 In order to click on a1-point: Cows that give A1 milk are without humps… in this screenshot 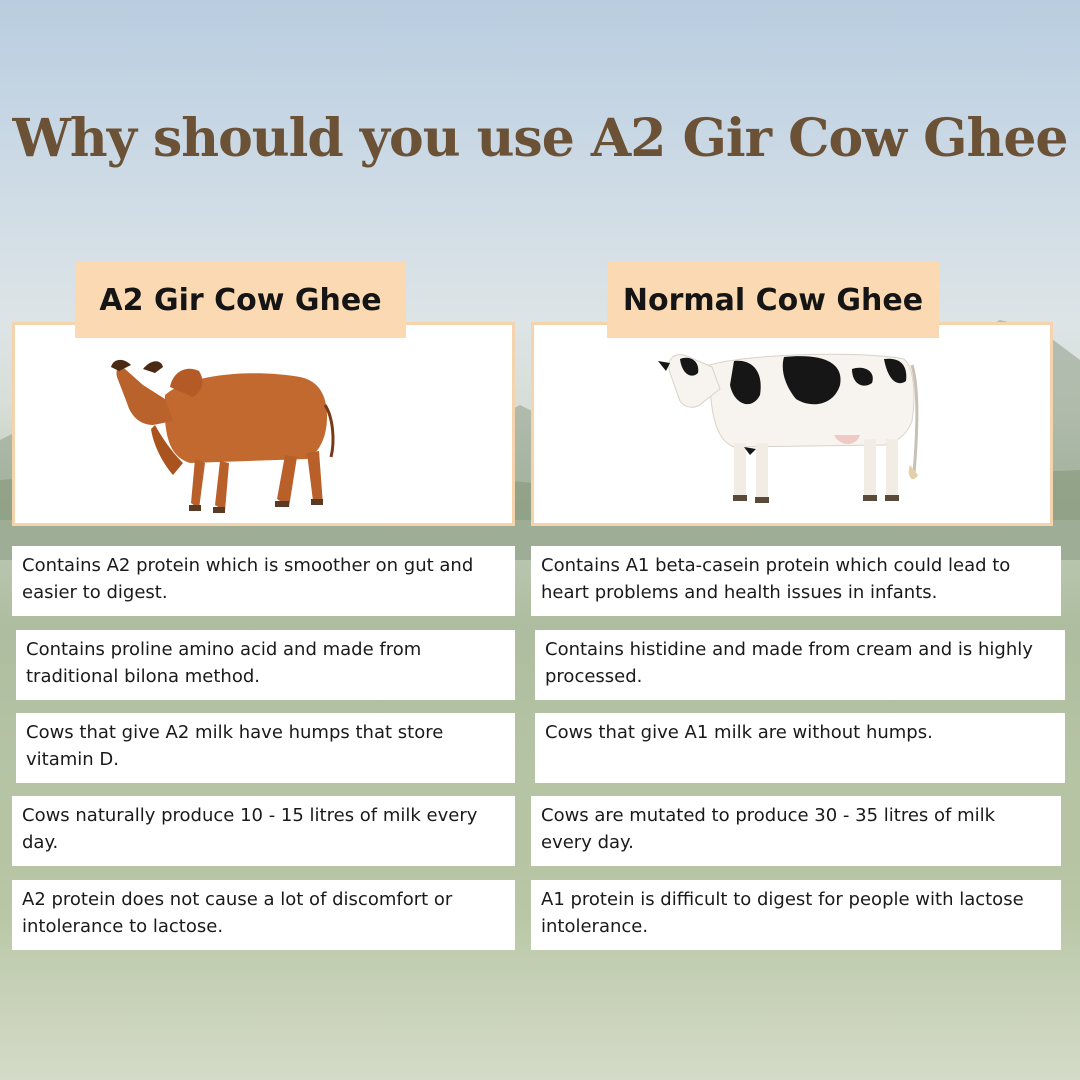, I will do `click(800, 748)`.